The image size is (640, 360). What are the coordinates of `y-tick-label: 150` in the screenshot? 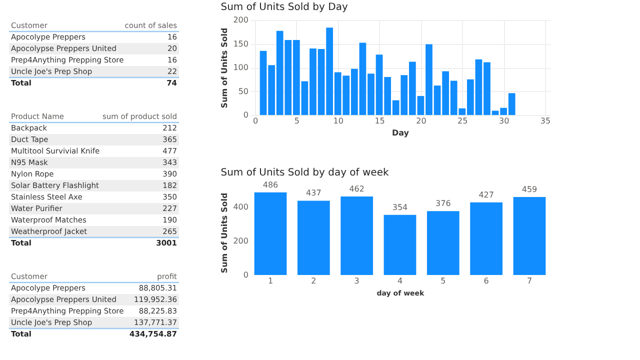 It's located at (240, 43).